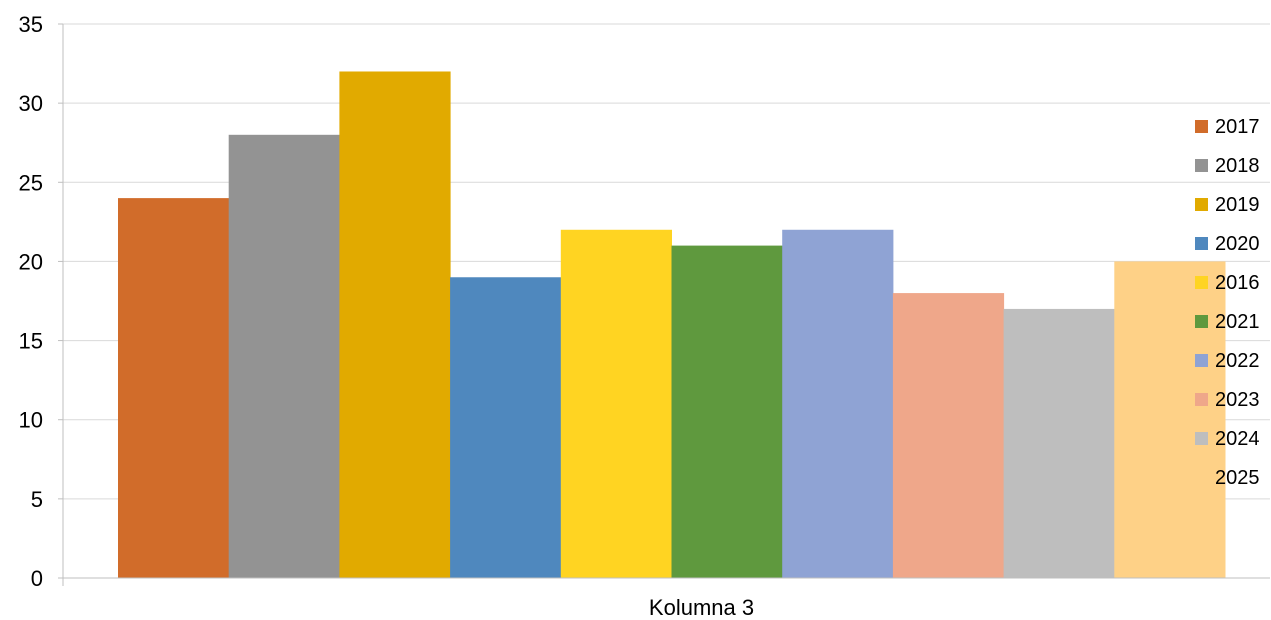  What do you see at coordinates (1201, 282) in the screenshot?
I see `legend-swatch-2016` at bounding box center [1201, 282].